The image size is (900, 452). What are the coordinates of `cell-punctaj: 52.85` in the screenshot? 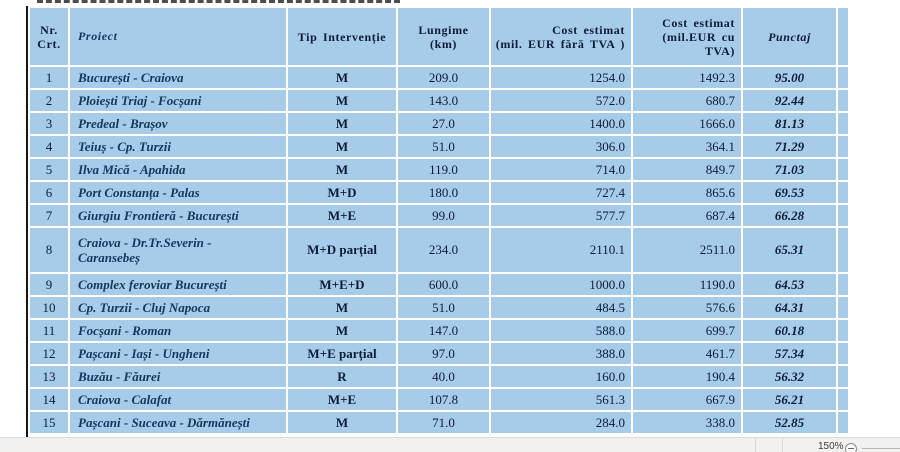 It's located at (789, 422).